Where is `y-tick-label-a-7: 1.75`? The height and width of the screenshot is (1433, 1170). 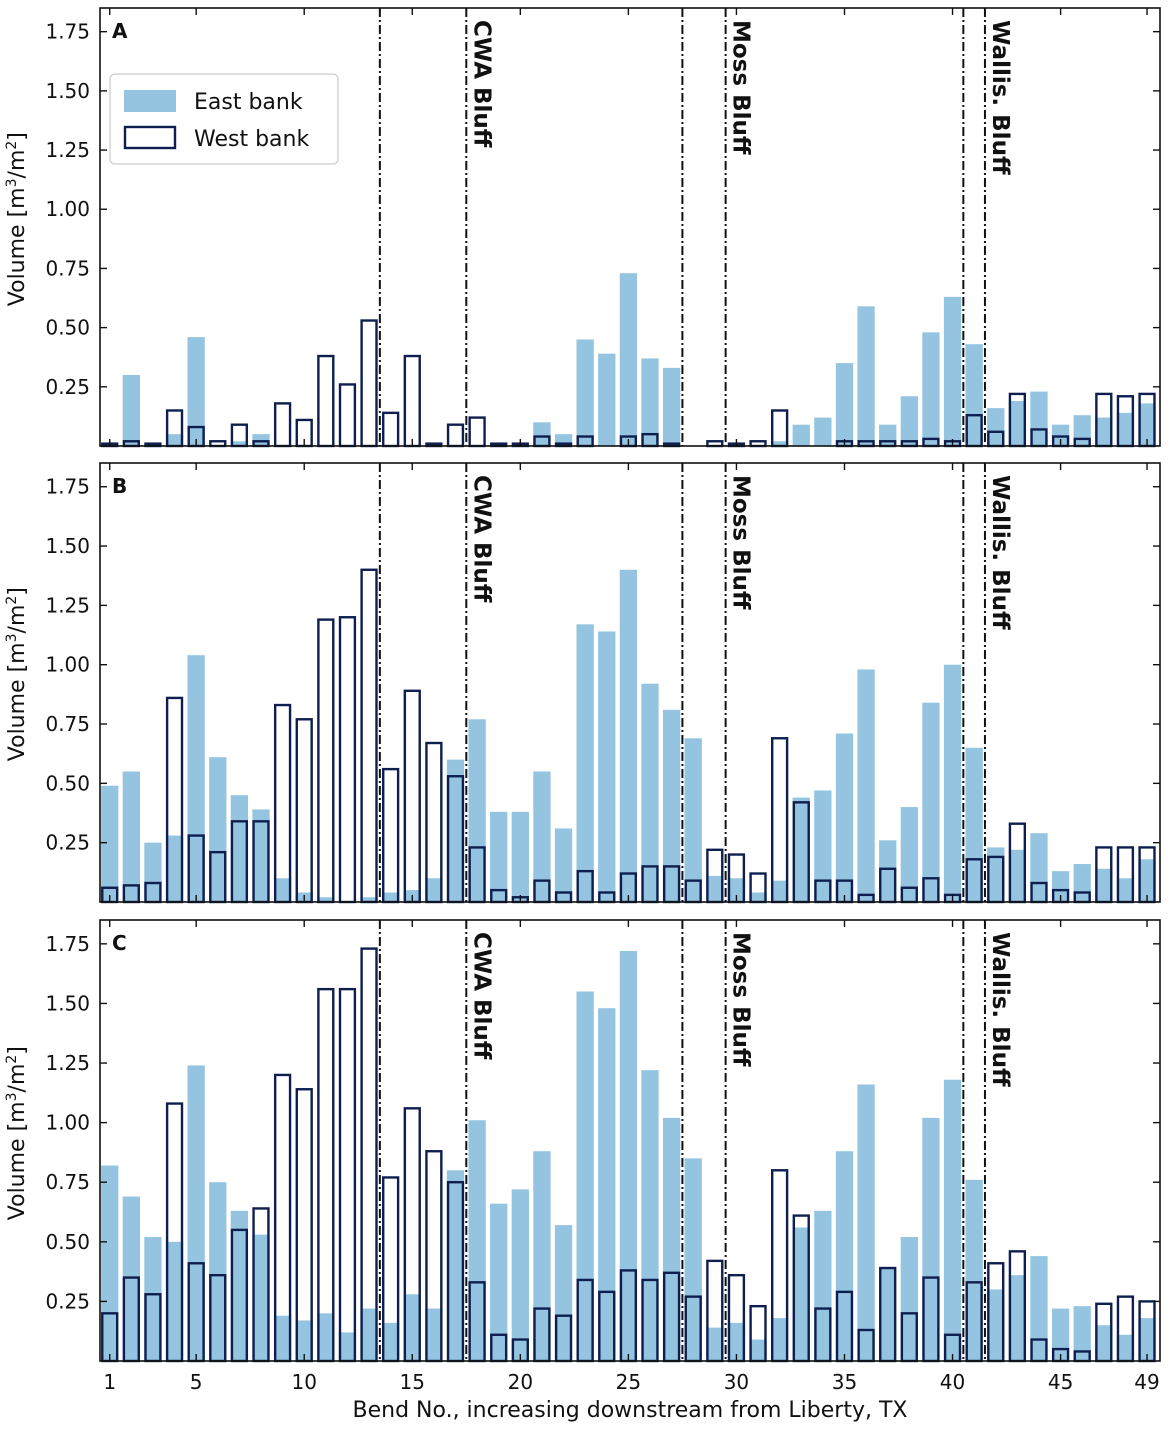 y-tick-label-a-7: 1.75 is located at coordinates (67, 32).